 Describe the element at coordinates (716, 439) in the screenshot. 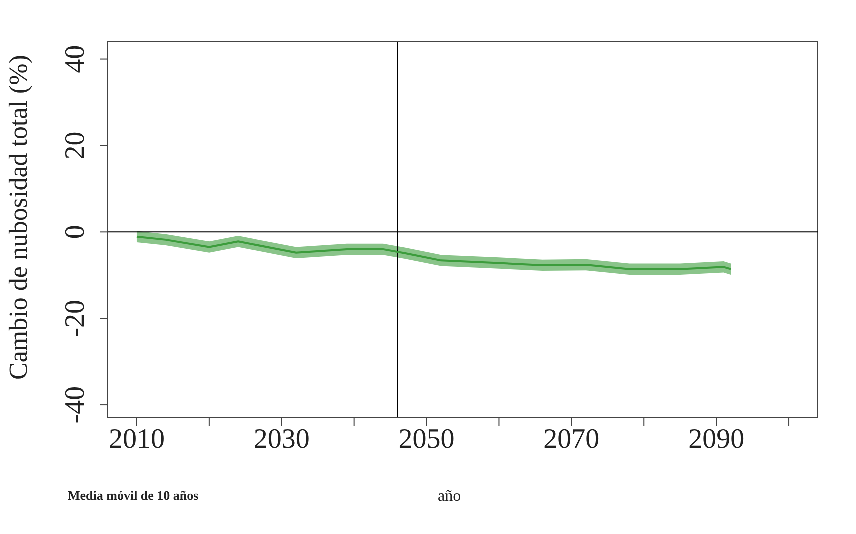

I see `x-tick-label: 2090` at that location.